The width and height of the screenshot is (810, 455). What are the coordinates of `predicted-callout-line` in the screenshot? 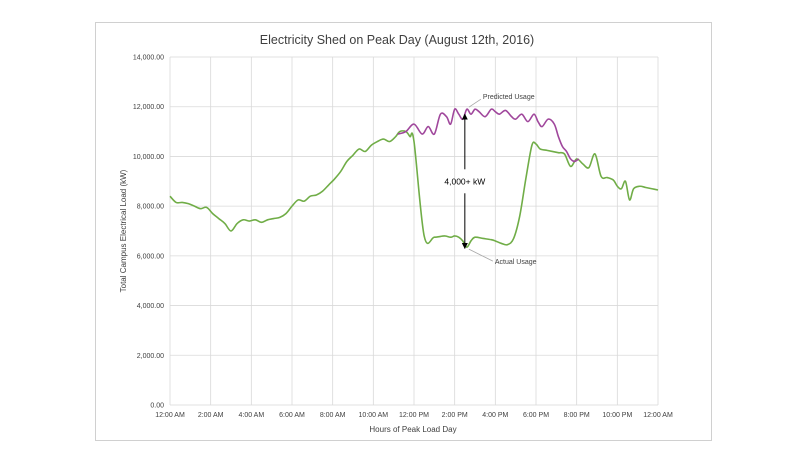 It's located at (475, 103).